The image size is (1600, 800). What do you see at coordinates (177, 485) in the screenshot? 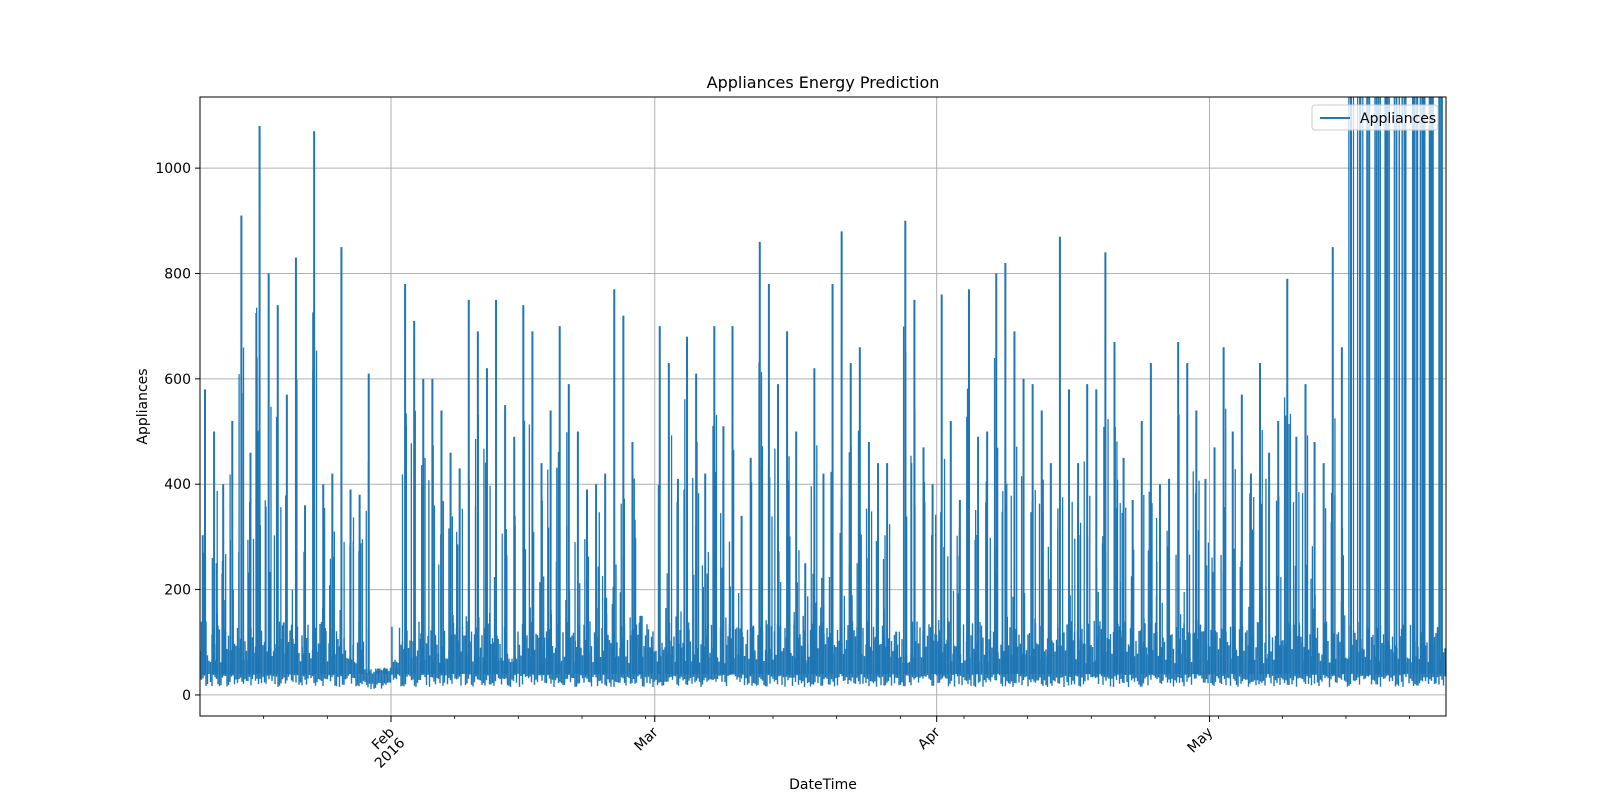
I see `y-tick-label: 400` at bounding box center [177, 485].